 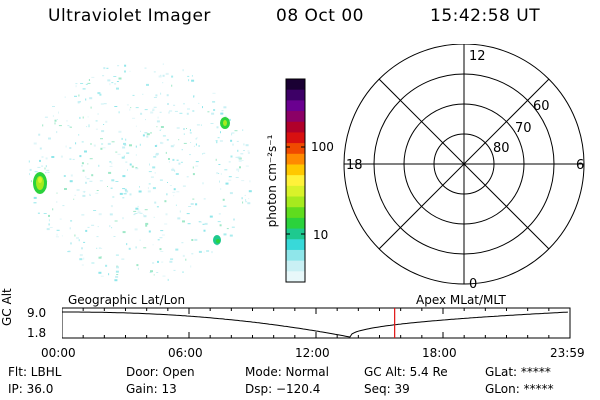 I want to click on seq-status: Seq: 39, so click(x=387, y=389).